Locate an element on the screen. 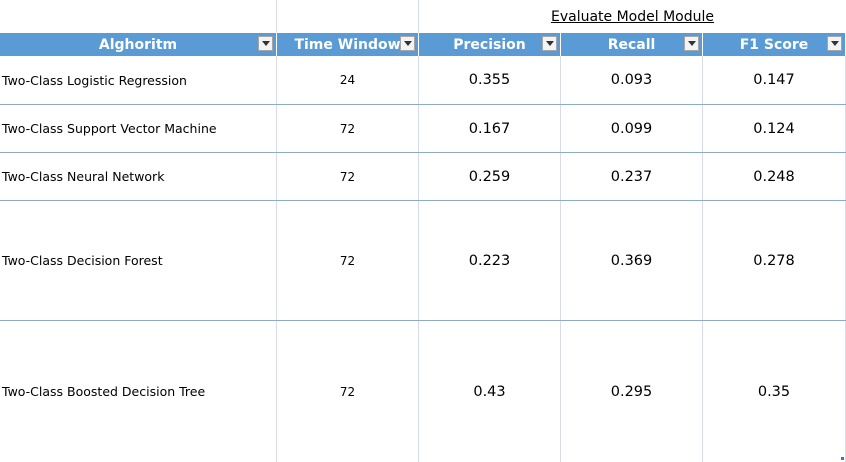 The image size is (846, 462). table-resize-handle is located at coordinates (842, 458).